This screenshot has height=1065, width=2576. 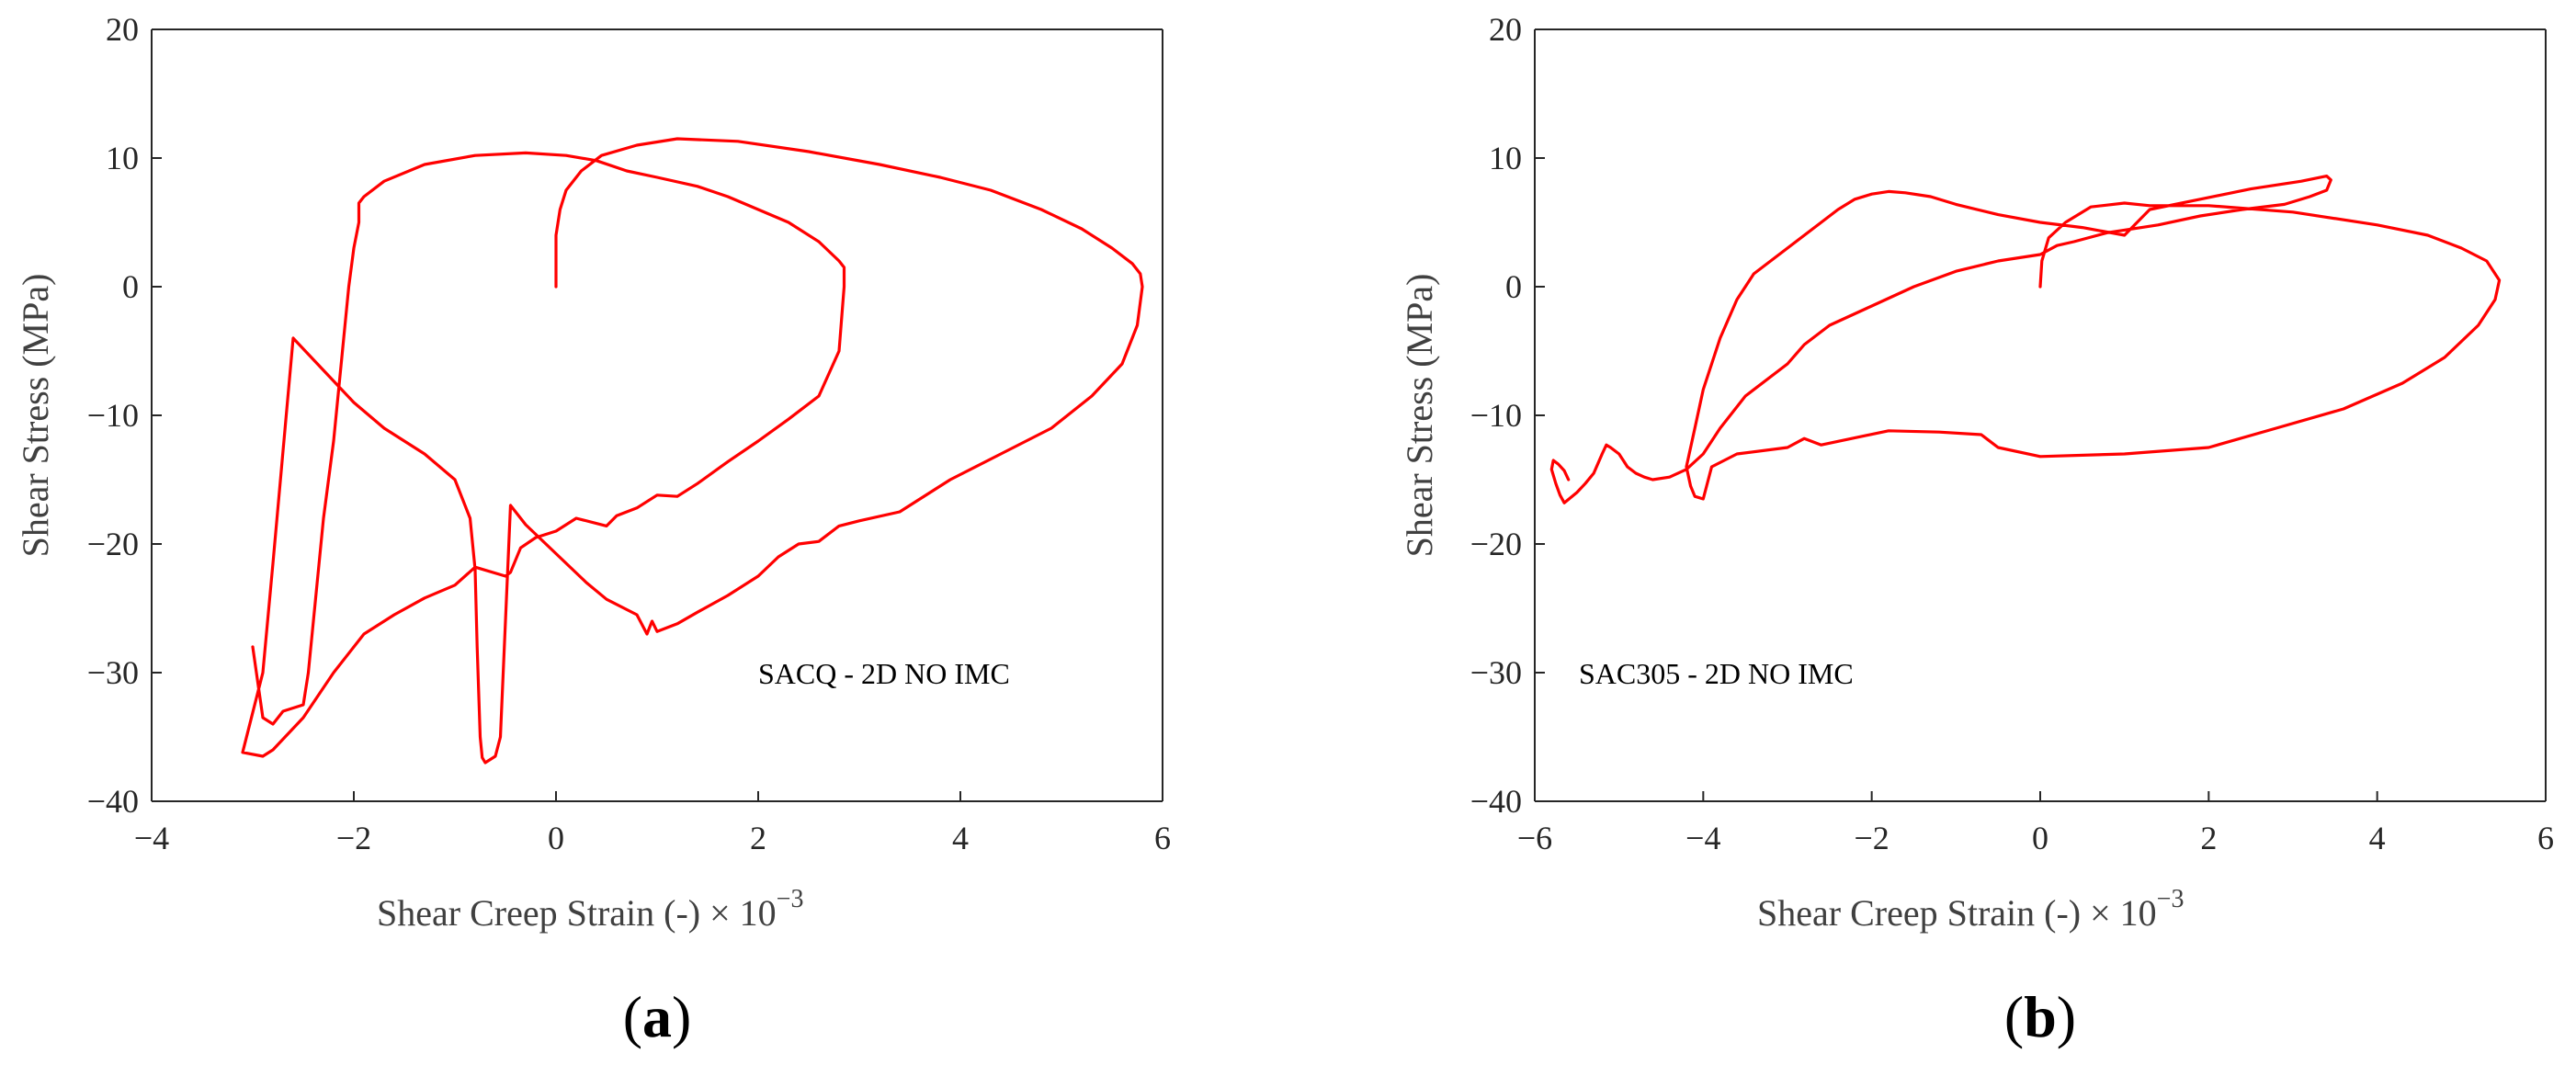 I want to click on x-tick-label-a-1: −2, so click(x=353, y=838).